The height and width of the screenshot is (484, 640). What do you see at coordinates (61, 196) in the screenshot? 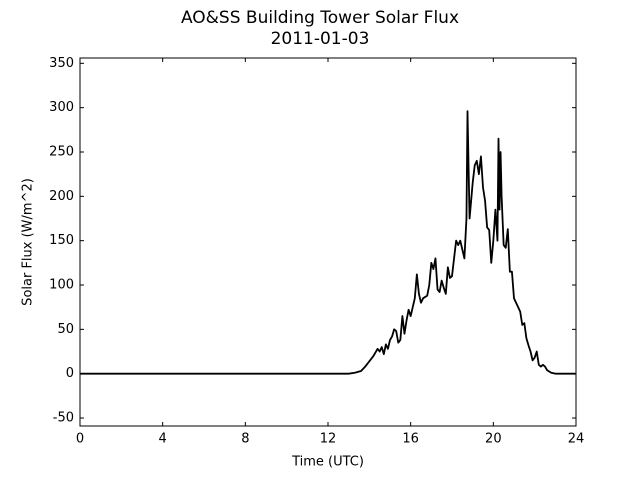
I see `y-tick-label: 200` at bounding box center [61, 196].